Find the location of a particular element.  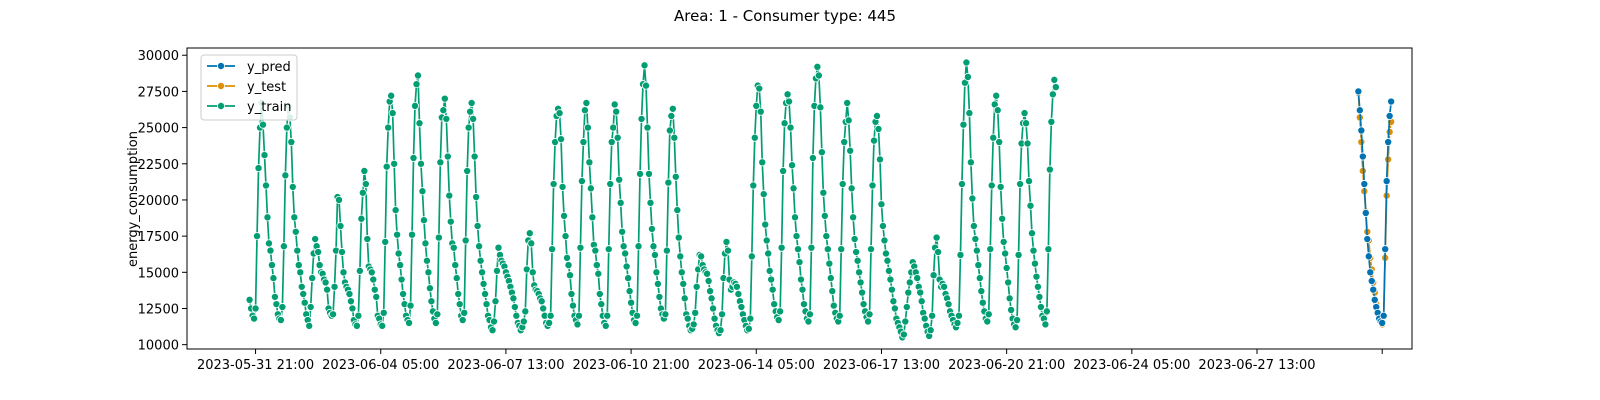

legend: y_pred y_test y_train is located at coordinates (249, 87).